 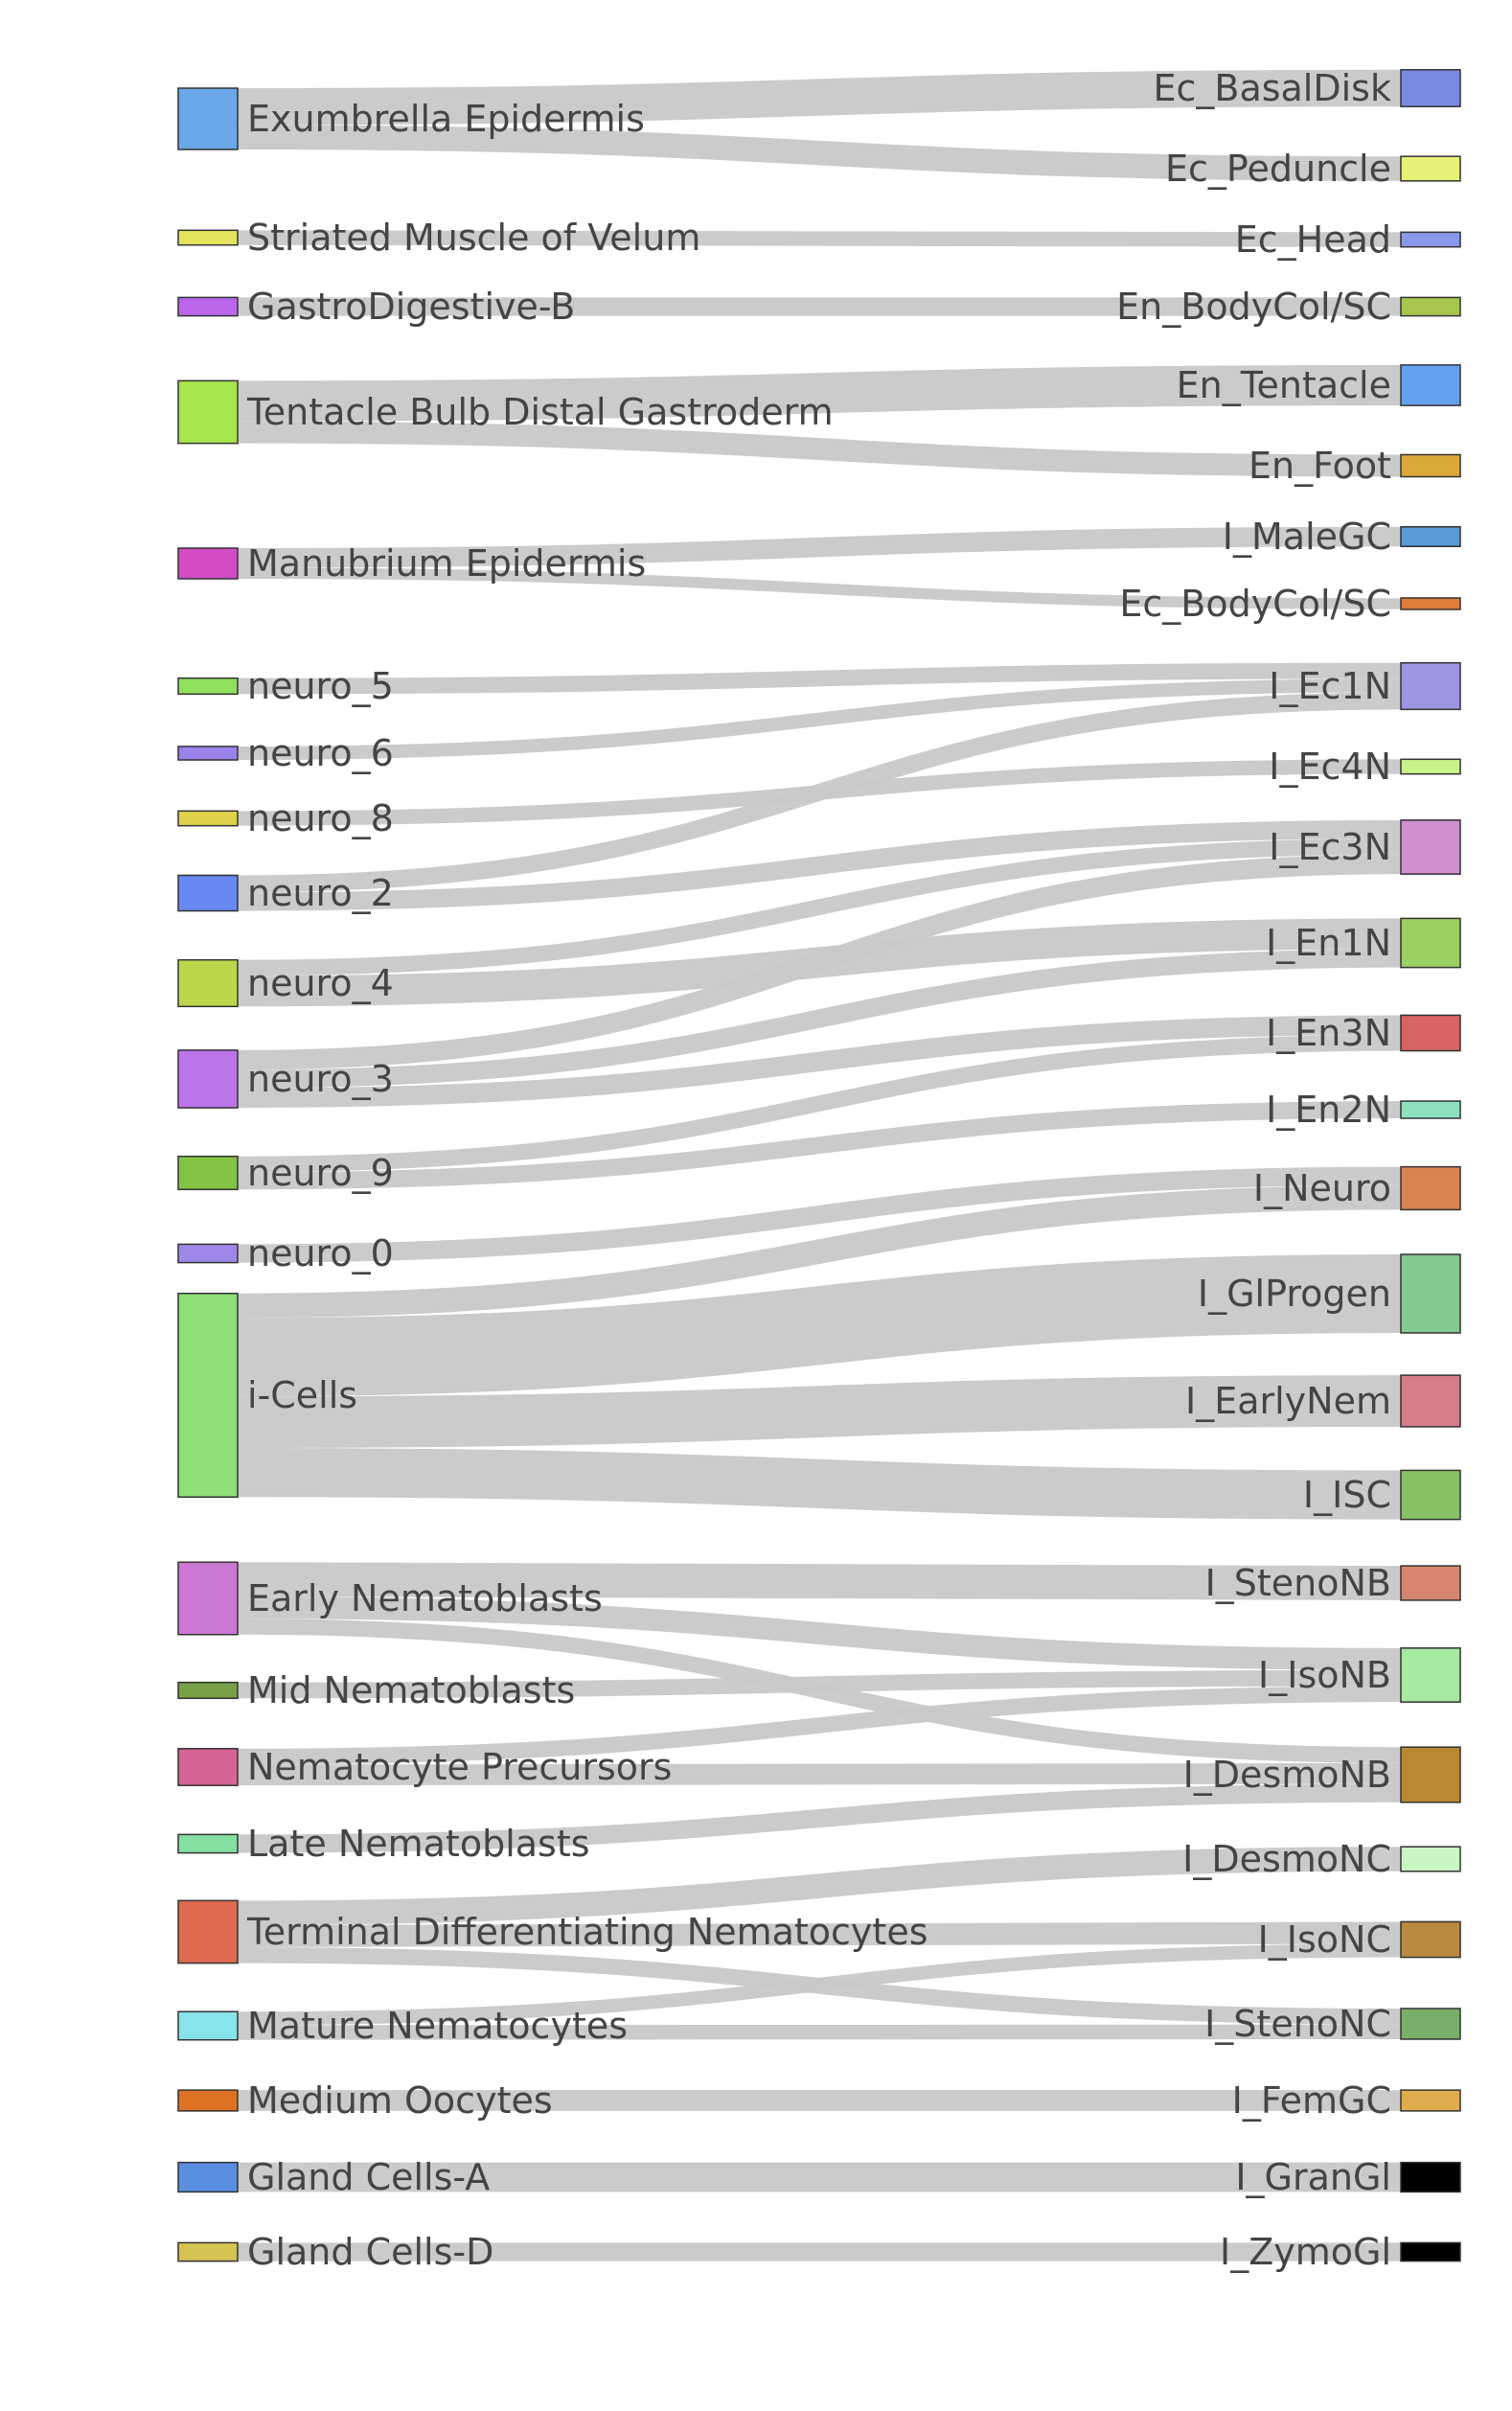 I want to click on source-node-precursors: Nematocyte Precursors, so click(x=424, y=1767).